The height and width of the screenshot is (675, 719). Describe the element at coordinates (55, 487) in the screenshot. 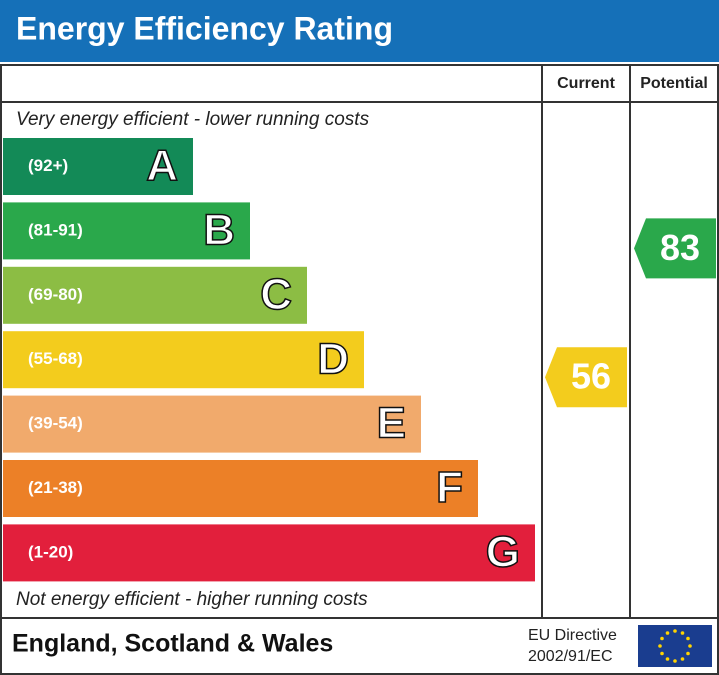

I see `band-range: (21-38)` at that location.